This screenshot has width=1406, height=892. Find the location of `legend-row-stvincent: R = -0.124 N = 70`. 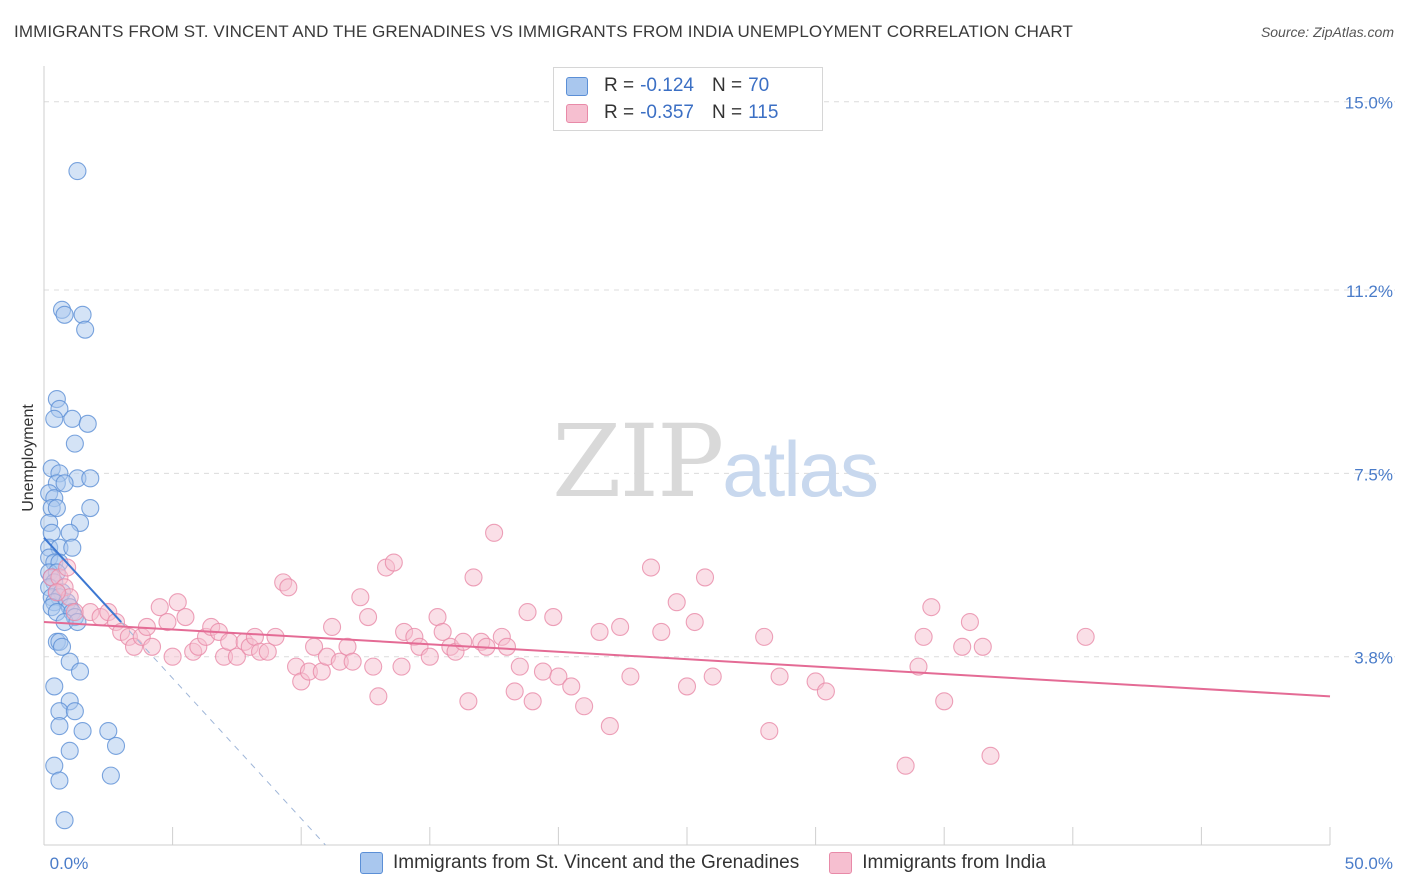

legend-row-stvincent: R = -0.124 N = 70 is located at coordinates (667, 86).